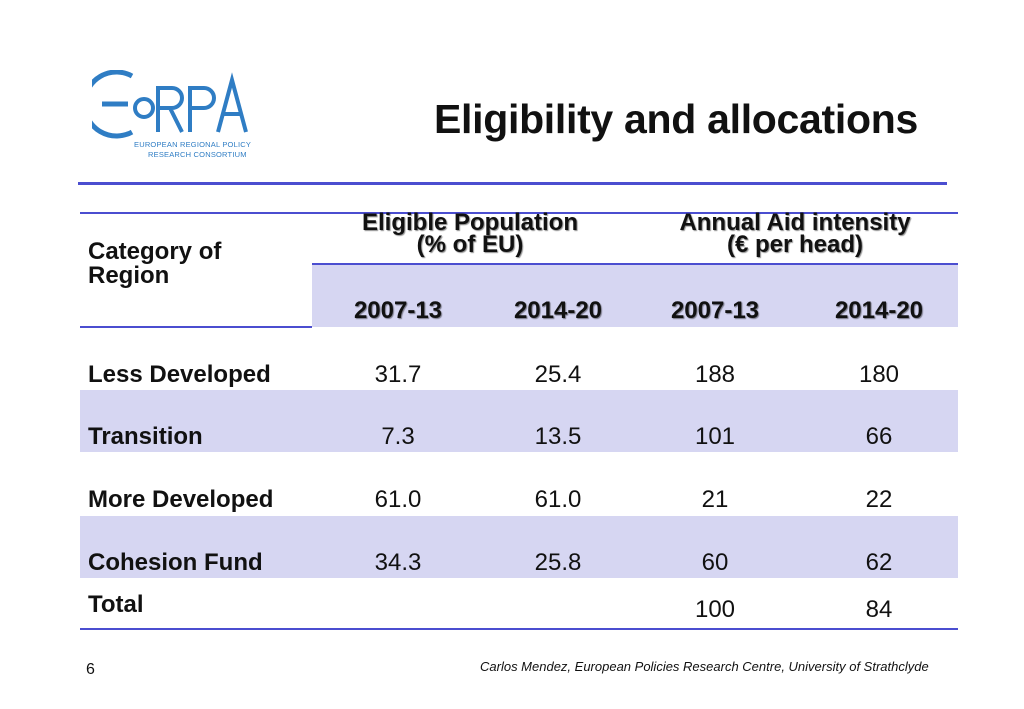 The image size is (1024, 709). I want to click on year-header-band, so click(635, 296).